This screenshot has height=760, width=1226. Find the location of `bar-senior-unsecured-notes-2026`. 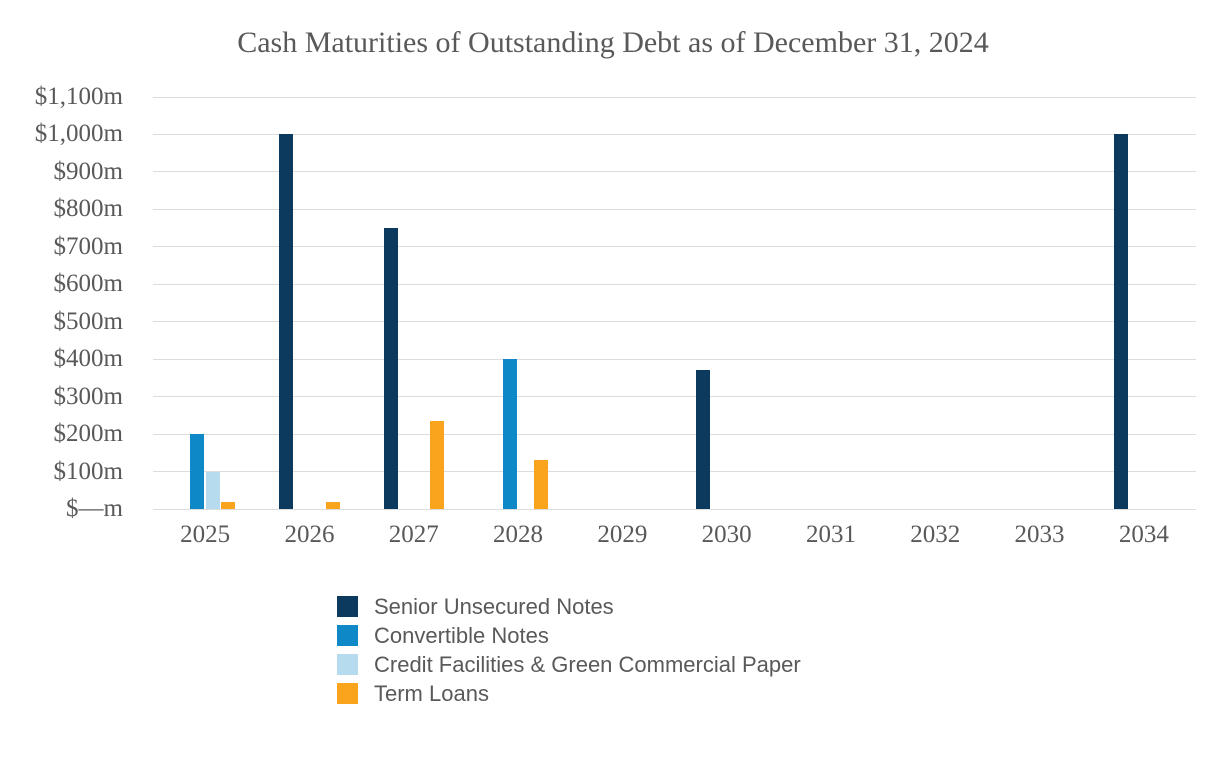

bar-senior-unsecured-notes-2026 is located at coordinates (286, 321).